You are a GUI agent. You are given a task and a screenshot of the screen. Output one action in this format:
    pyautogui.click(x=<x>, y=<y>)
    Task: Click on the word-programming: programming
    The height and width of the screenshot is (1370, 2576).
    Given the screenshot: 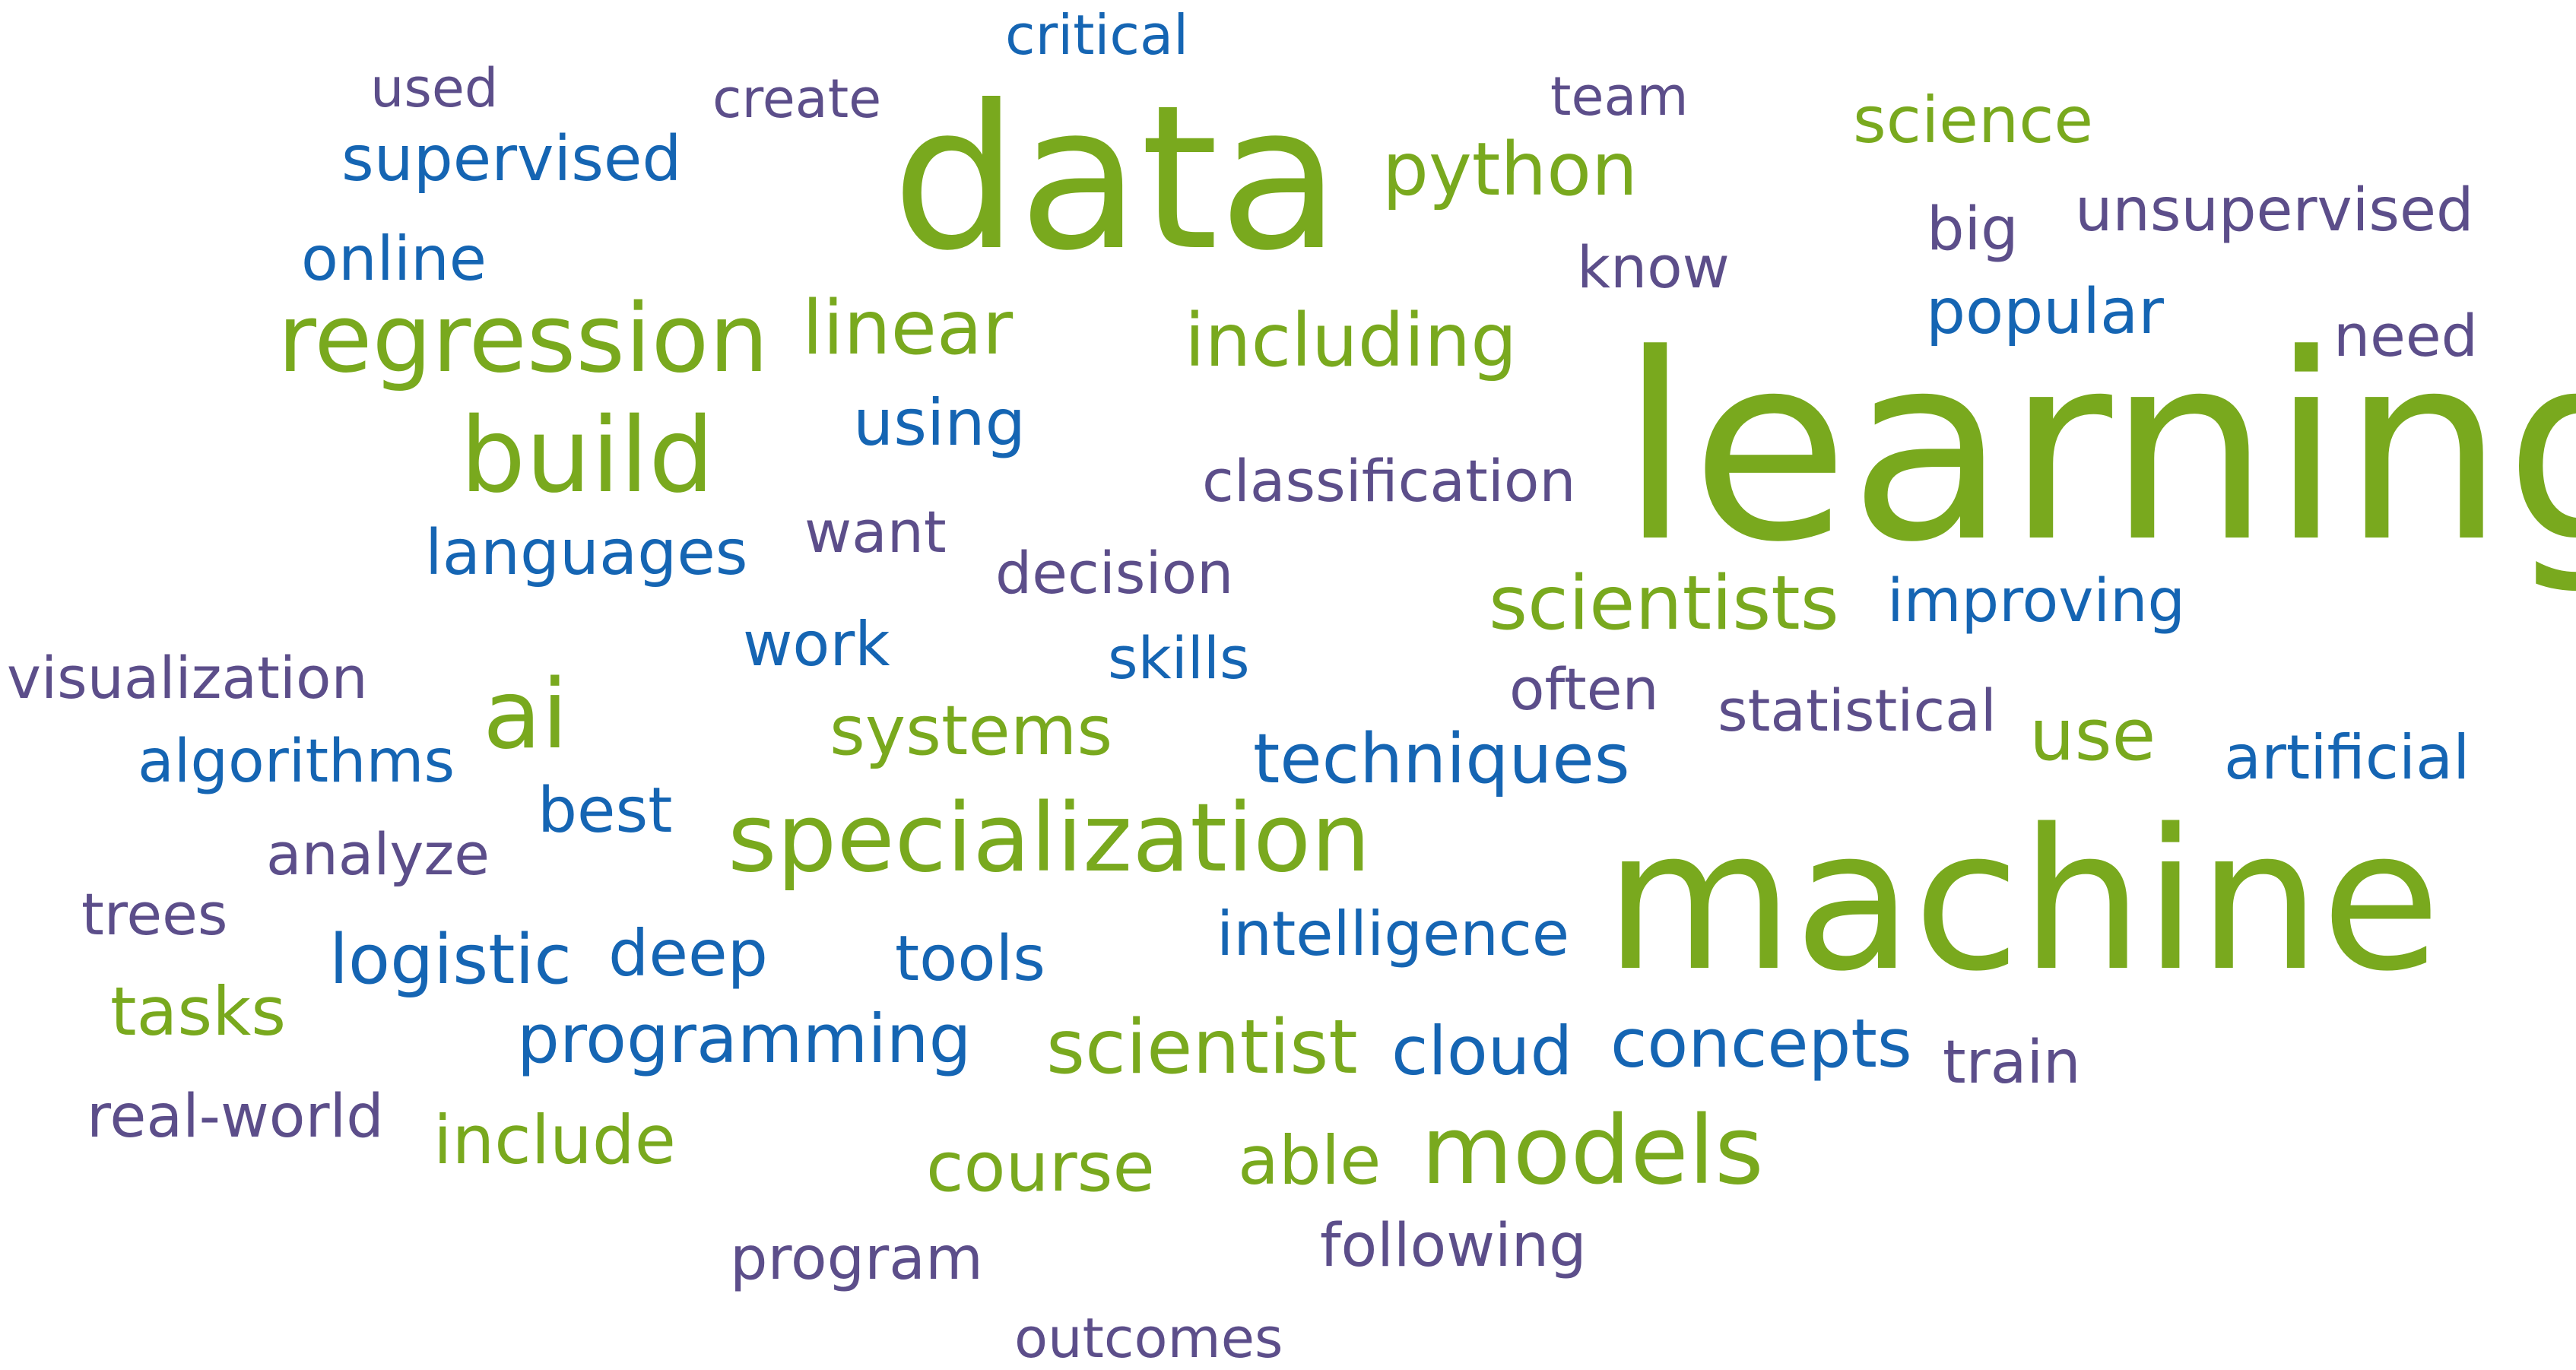 What is the action you would take?
    pyautogui.click(x=744, y=1039)
    